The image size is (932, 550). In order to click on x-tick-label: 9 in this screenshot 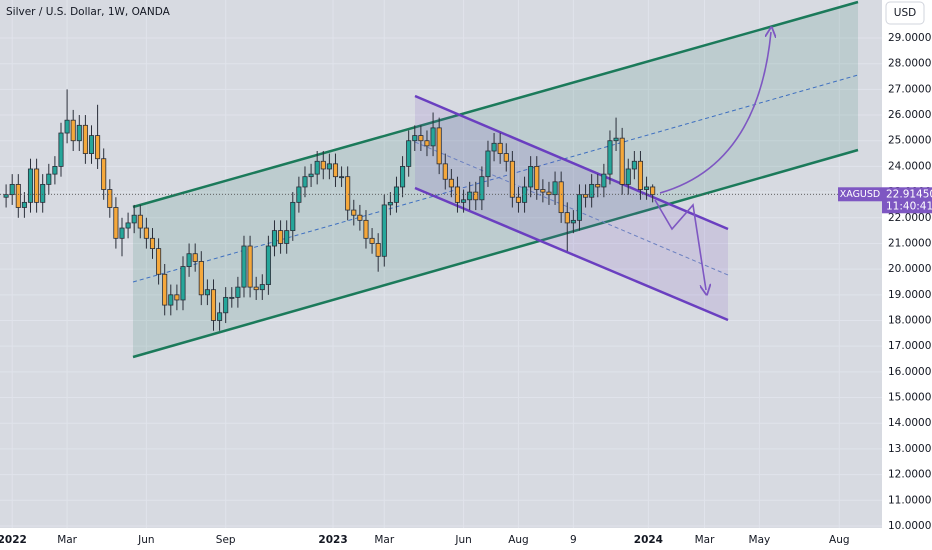, I will do `click(573, 540)`.